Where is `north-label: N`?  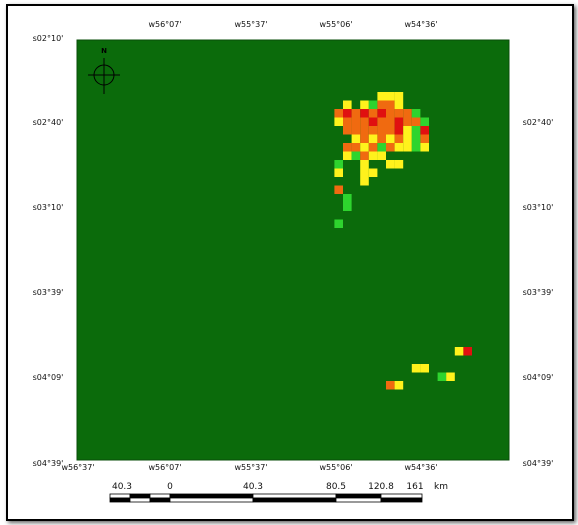
north-label: N is located at coordinates (104, 51).